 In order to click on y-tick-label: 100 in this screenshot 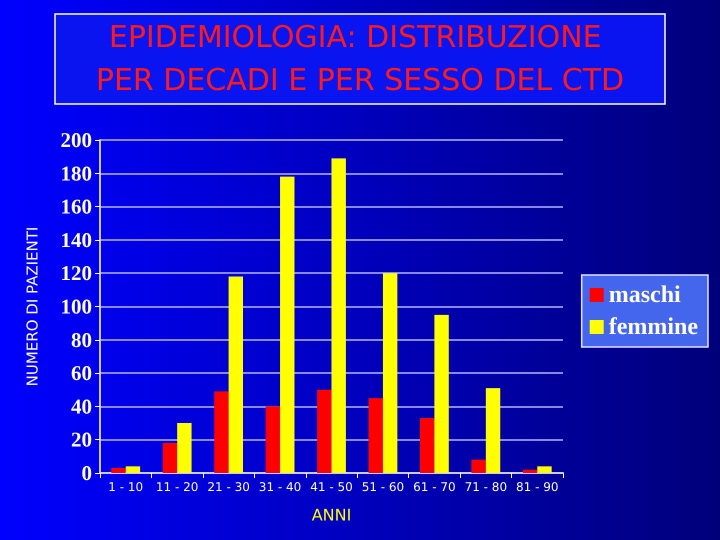, I will do `click(76, 306)`.